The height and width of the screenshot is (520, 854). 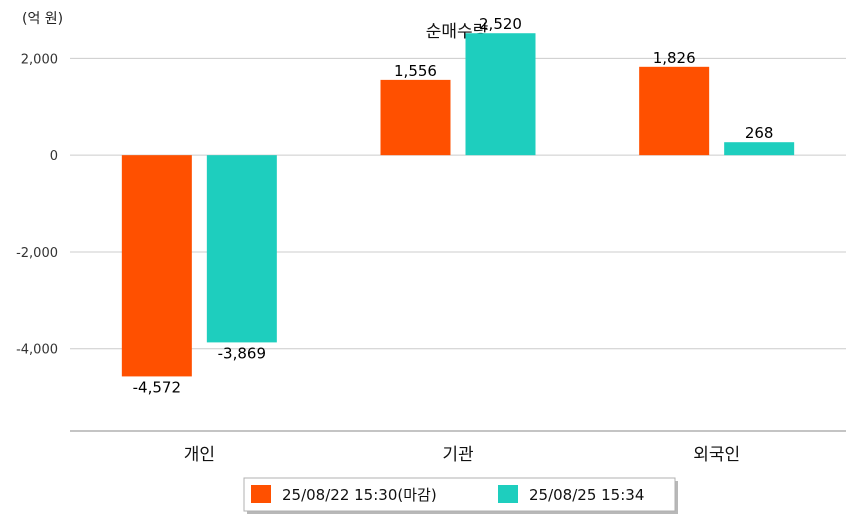 What do you see at coordinates (586, 495) in the screenshot?
I see `legend-label: 25/08/25 15:34` at bounding box center [586, 495].